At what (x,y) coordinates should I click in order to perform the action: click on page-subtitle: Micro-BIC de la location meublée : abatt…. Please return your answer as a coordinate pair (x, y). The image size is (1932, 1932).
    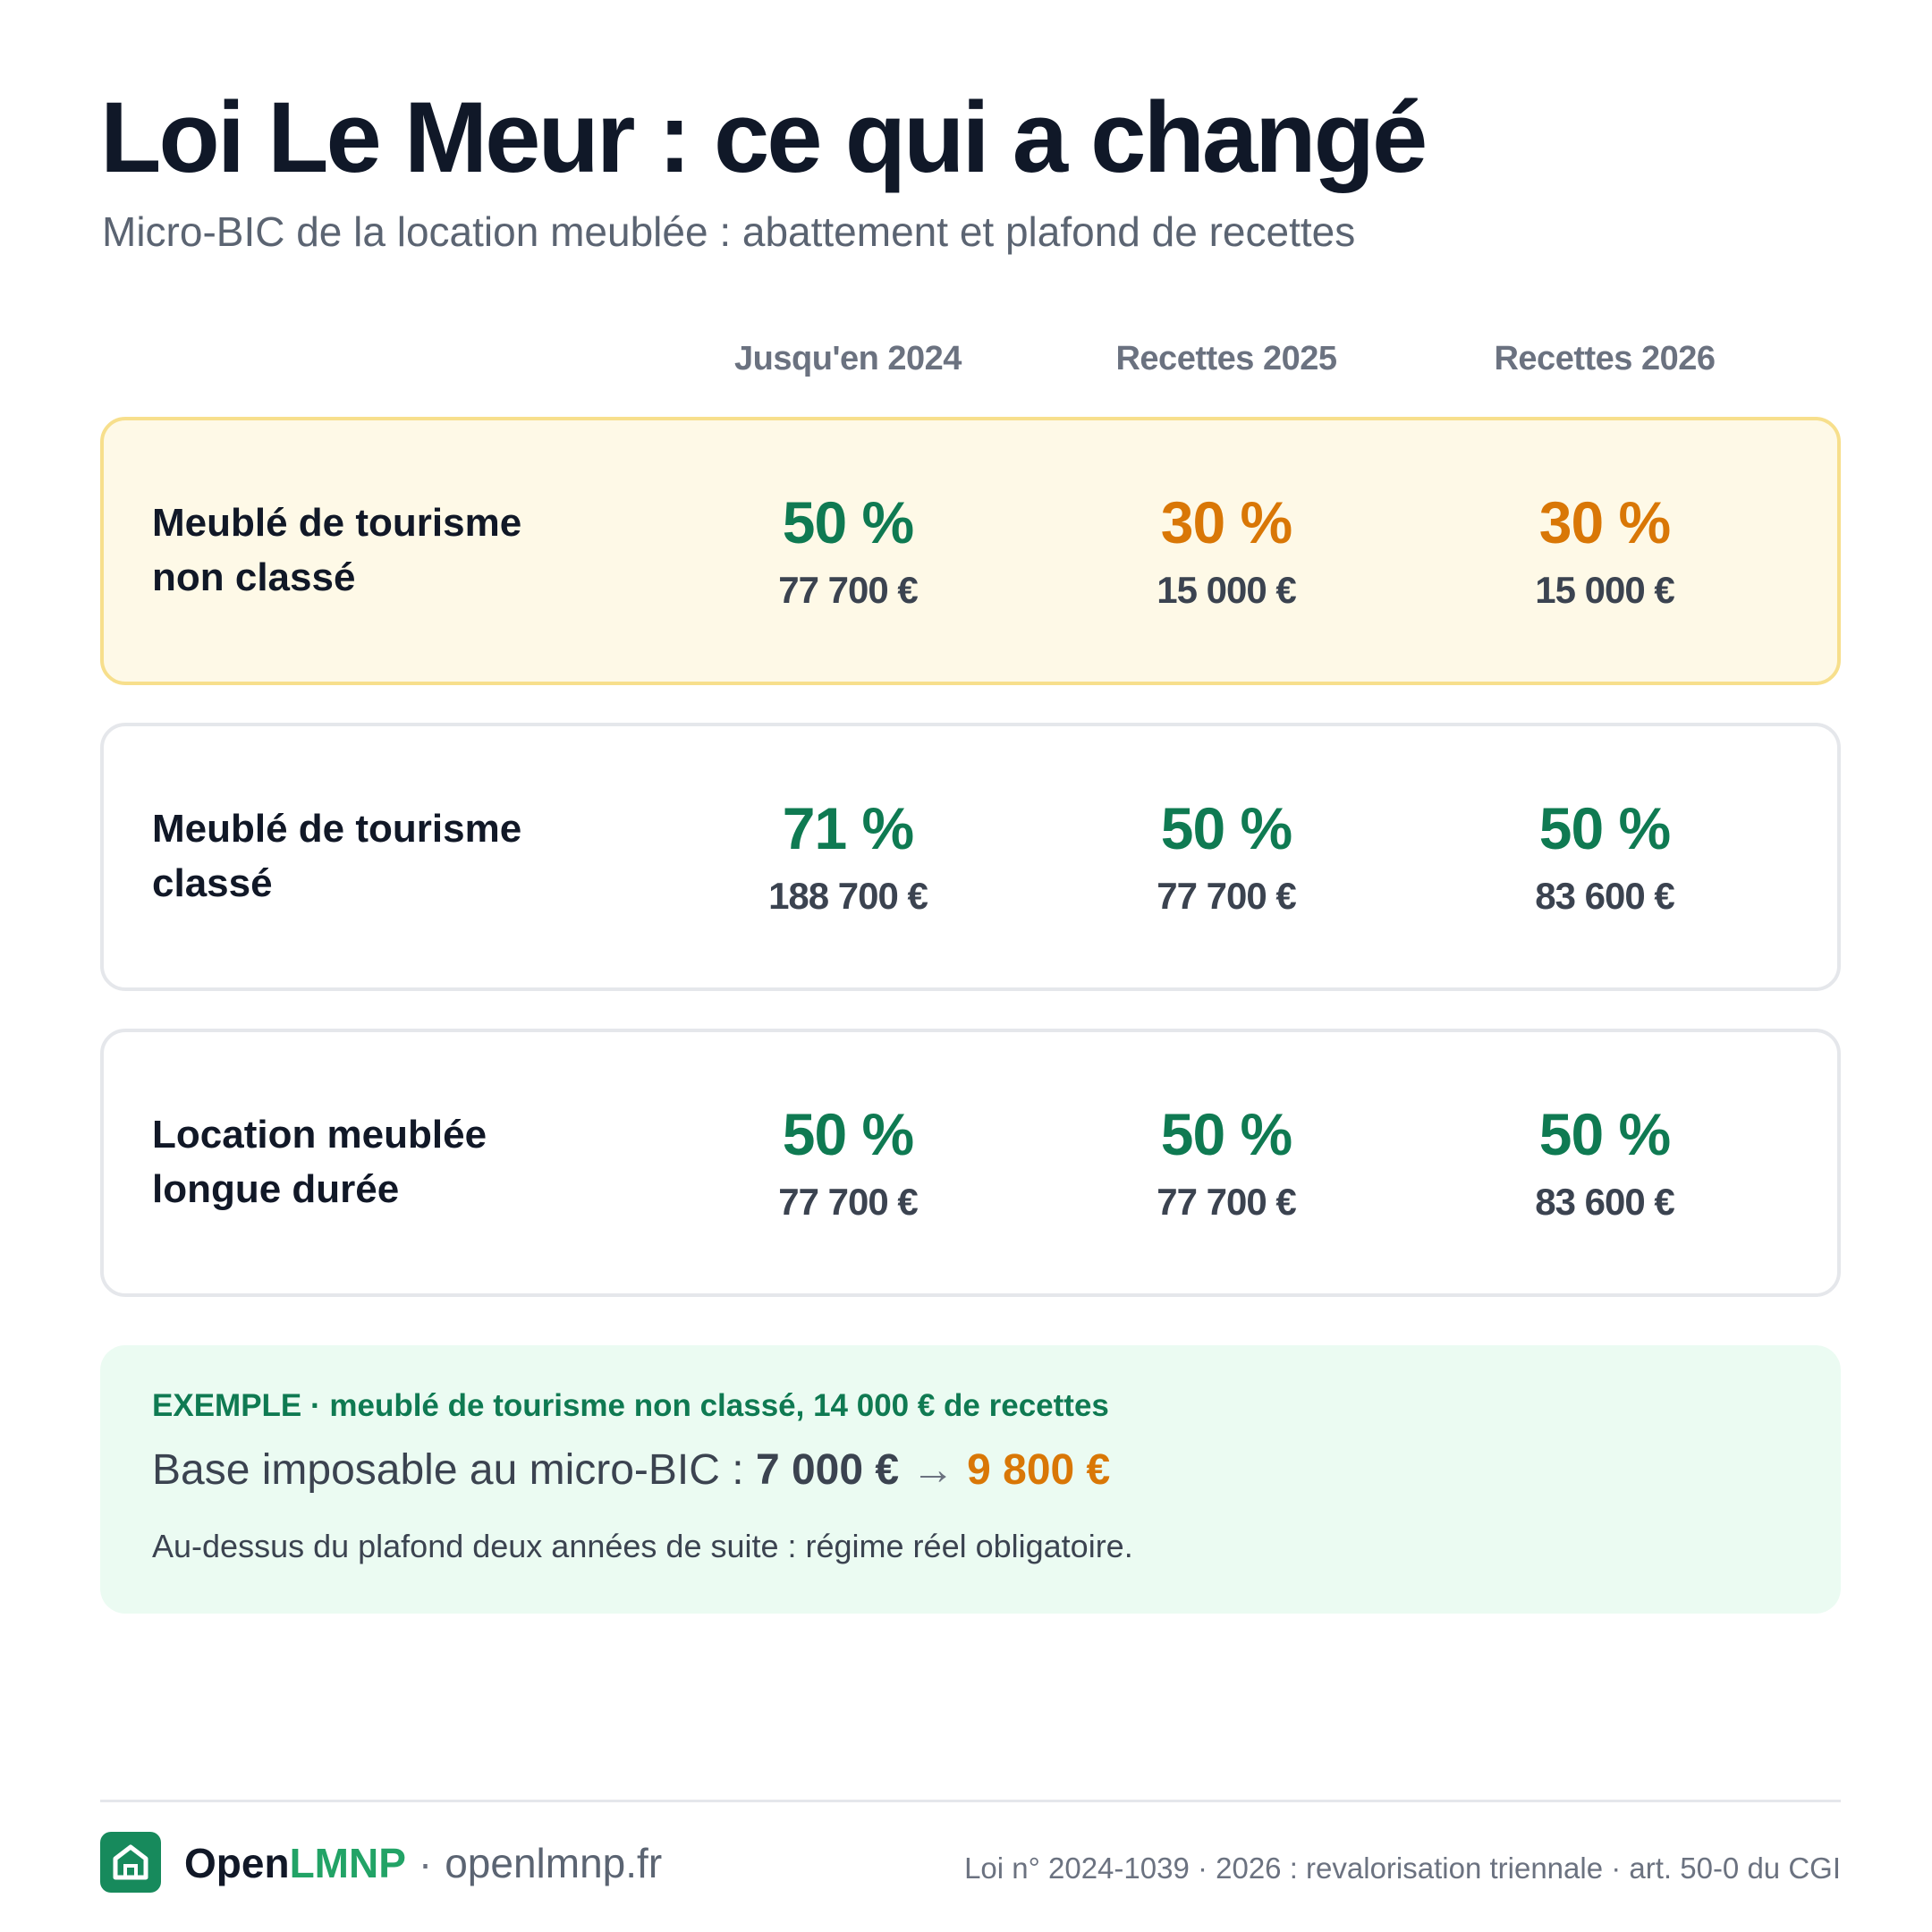
    Looking at the image, I should click on (729, 231).